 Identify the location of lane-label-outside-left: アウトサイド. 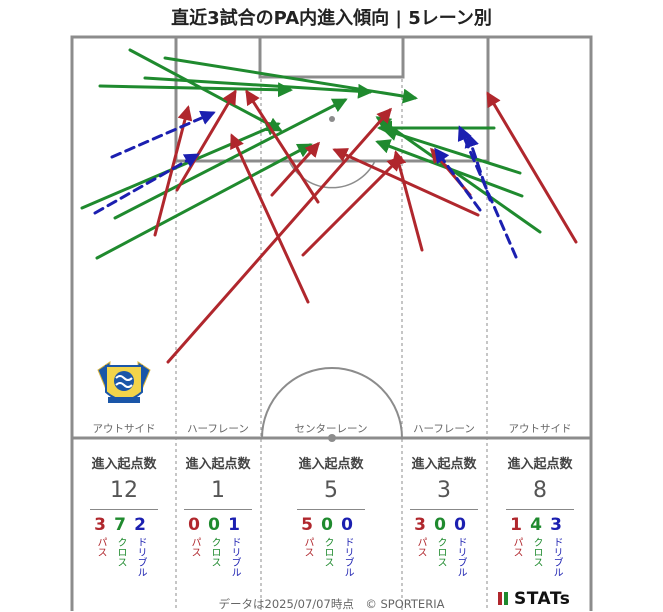
(124, 429).